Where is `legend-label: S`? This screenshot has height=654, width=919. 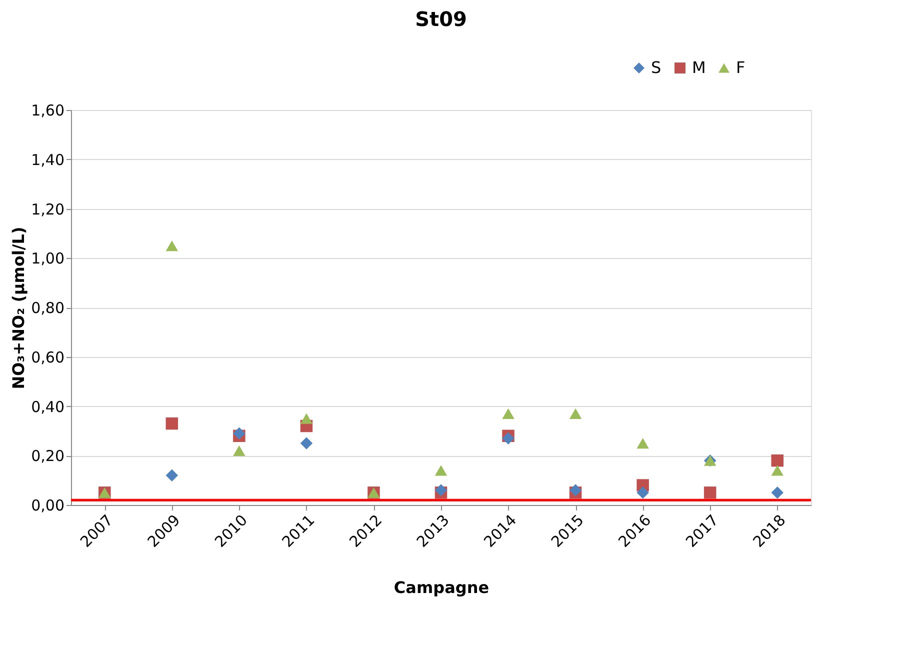
legend-label: S is located at coordinates (656, 67).